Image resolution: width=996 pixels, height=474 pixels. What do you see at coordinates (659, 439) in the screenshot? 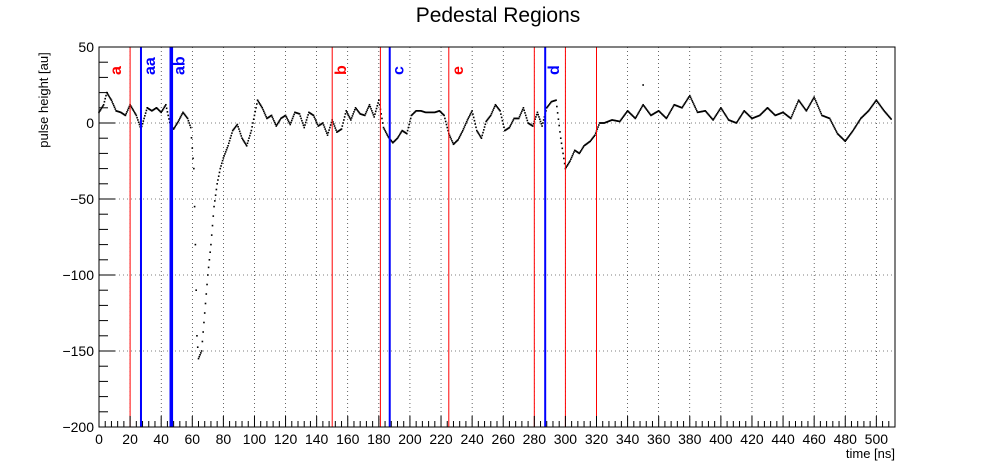
I see `x-tick-label: 360` at bounding box center [659, 439].